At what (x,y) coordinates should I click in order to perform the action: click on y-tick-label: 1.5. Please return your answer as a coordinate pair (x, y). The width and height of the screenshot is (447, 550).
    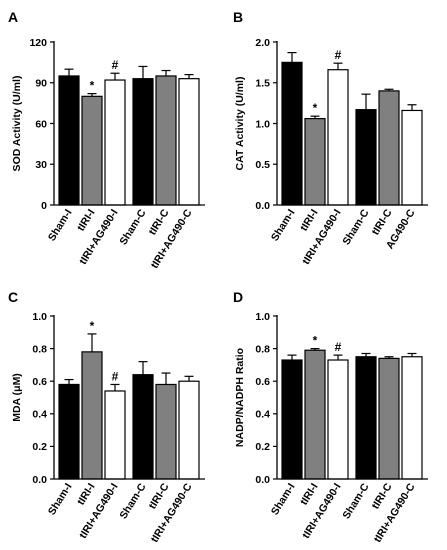
    Looking at the image, I should click on (262, 84).